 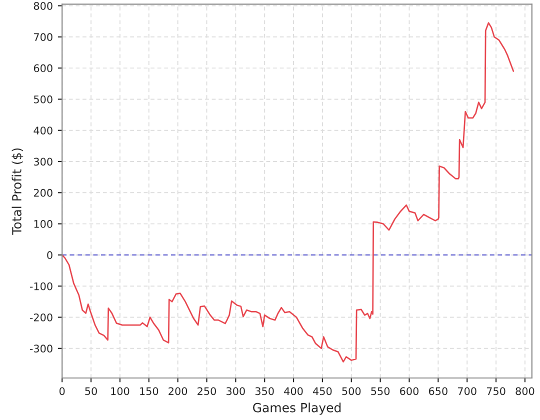 What do you see at coordinates (43, 192) in the screenshot?
I see `y-tick-label: 200` at bounding box center [43, 192].